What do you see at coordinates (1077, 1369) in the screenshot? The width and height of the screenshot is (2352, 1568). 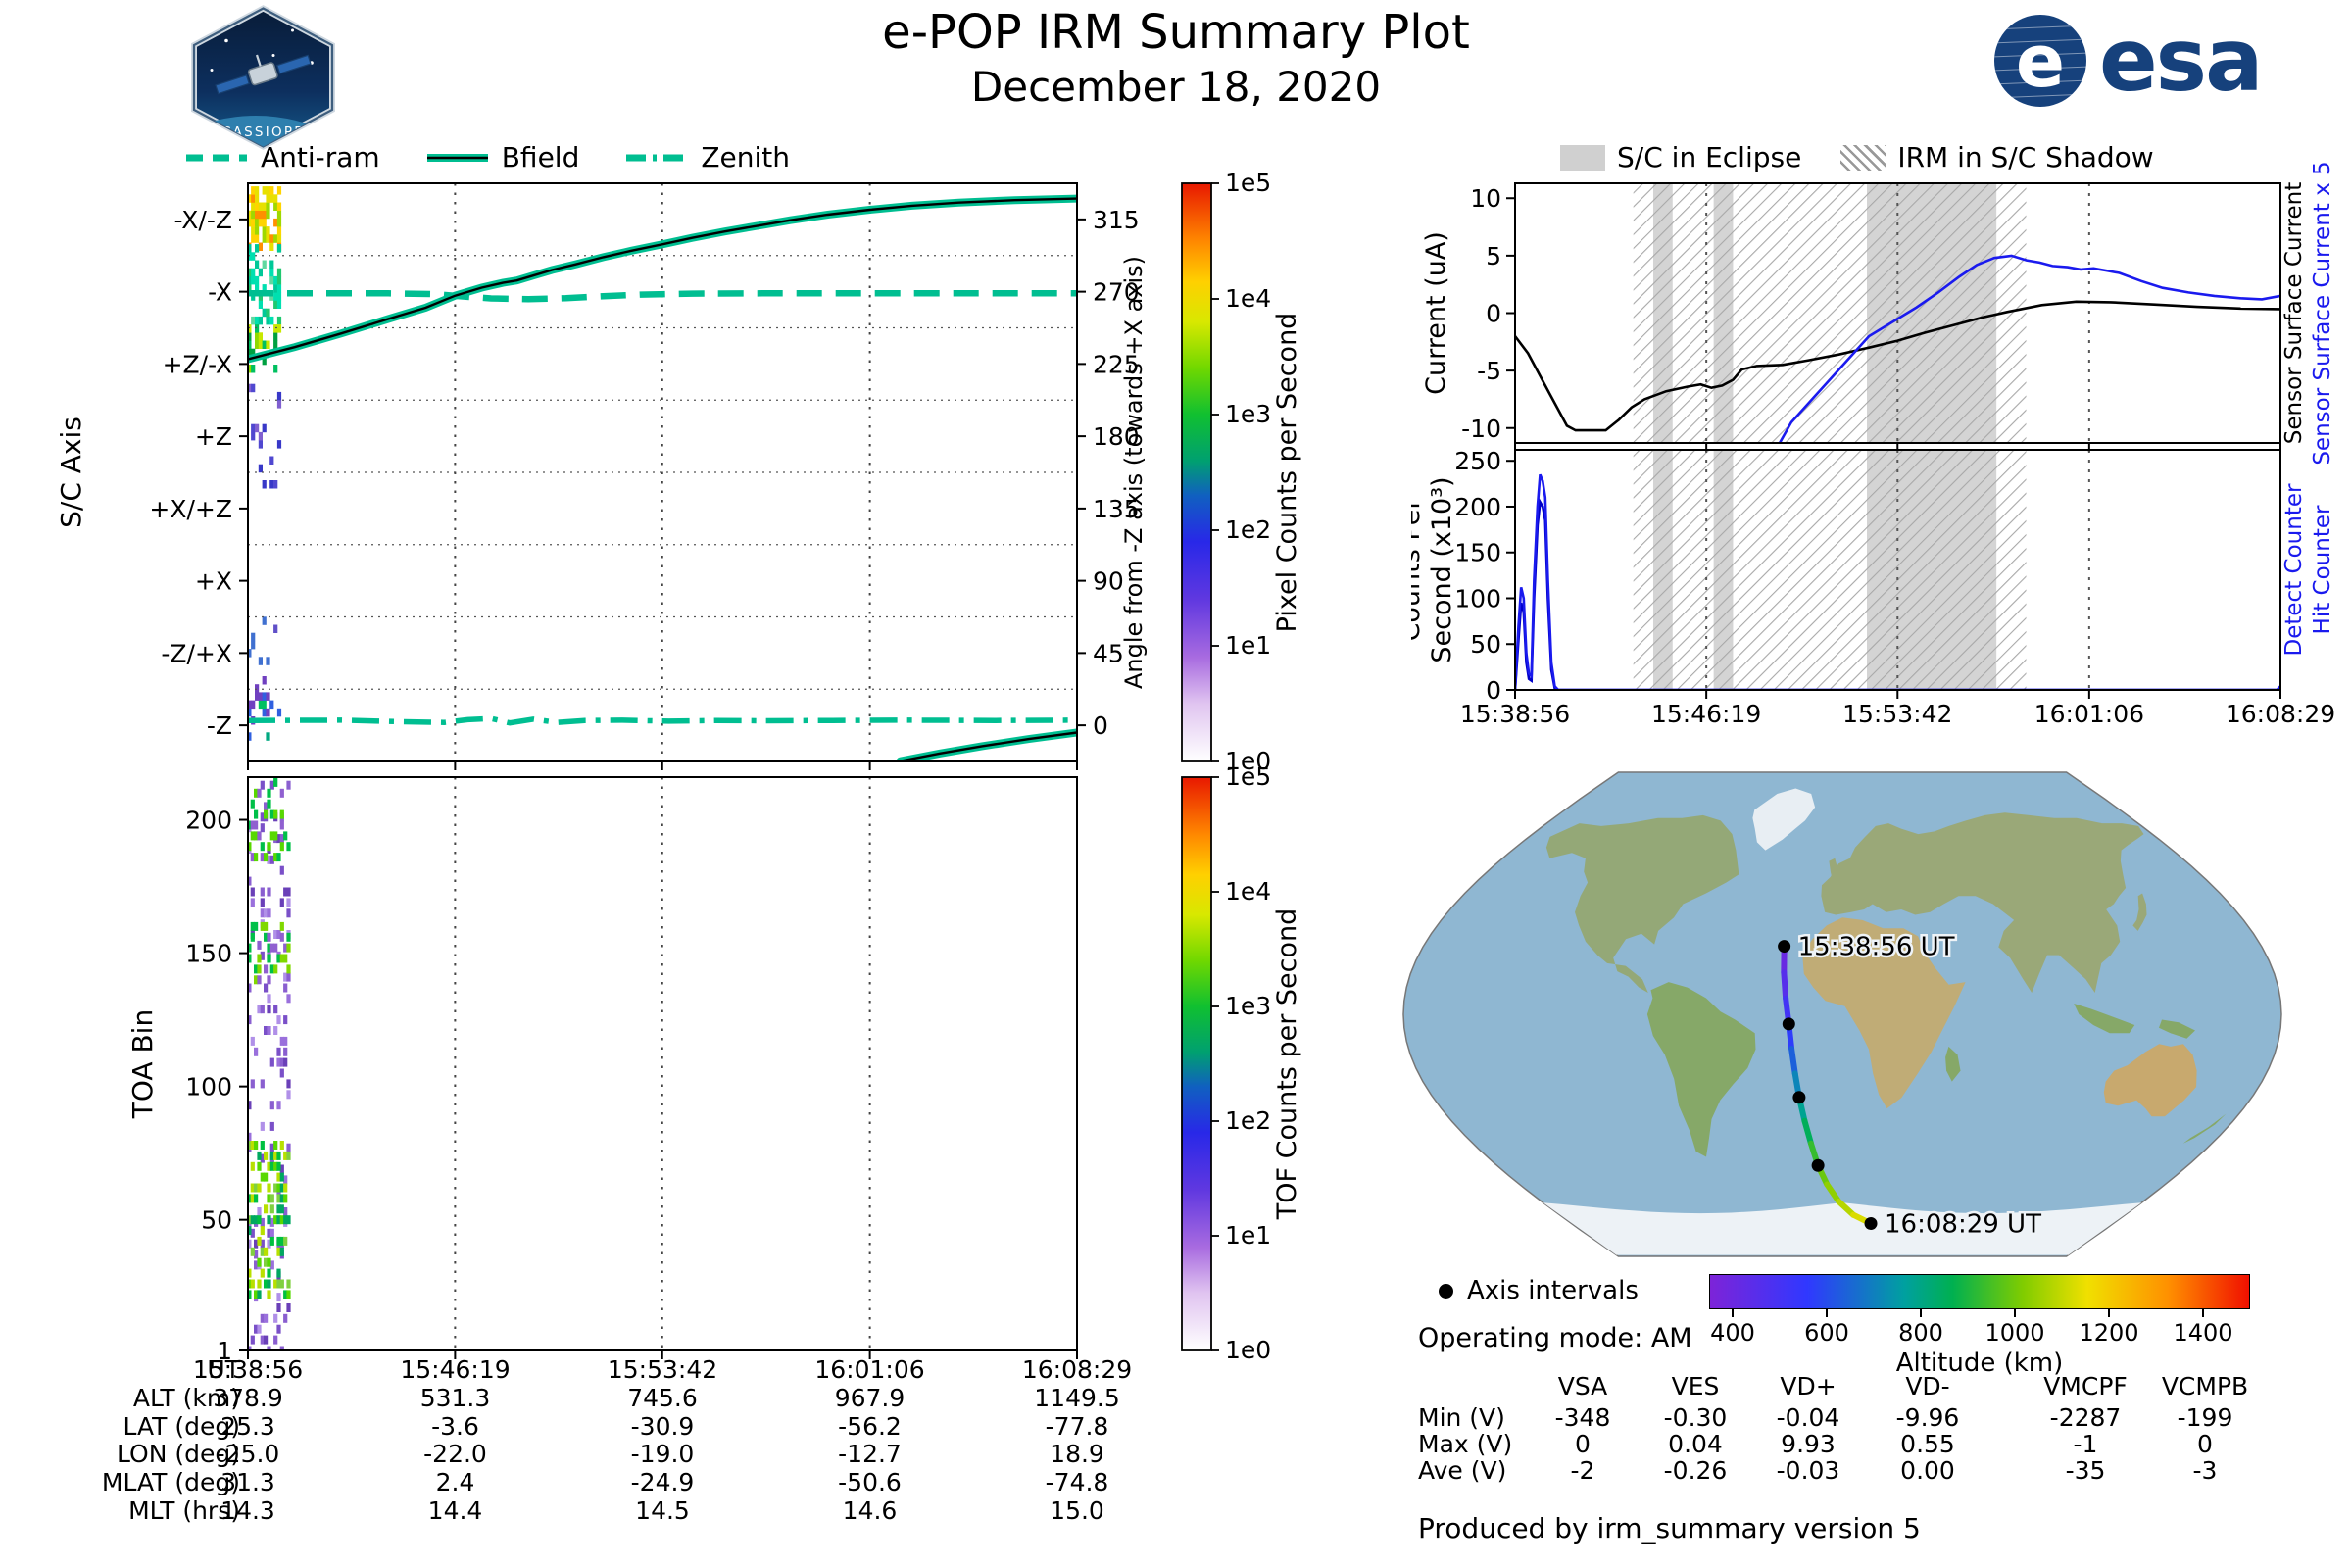 I see `ephemeris-value: 16:08:29` at bounding box center [1077, 1369].